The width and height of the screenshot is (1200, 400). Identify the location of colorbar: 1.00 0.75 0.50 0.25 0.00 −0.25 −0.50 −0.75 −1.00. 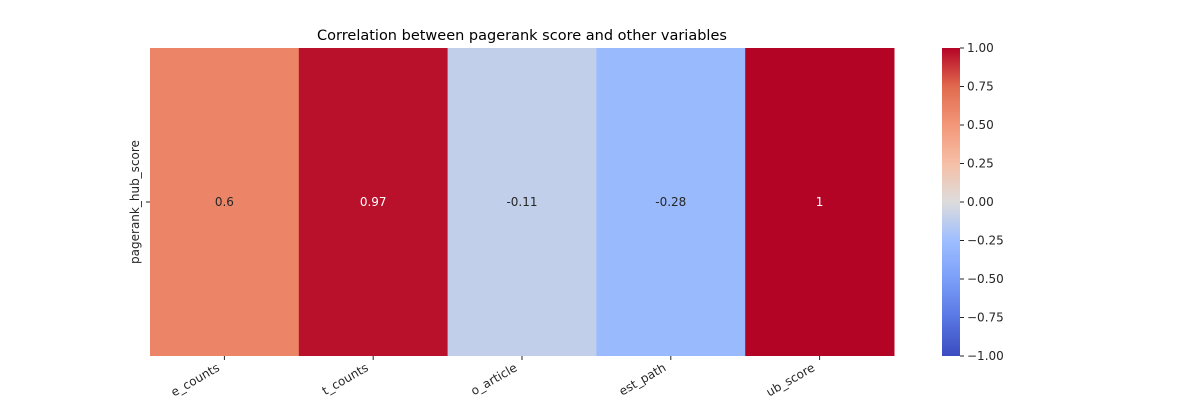
(973, 202).